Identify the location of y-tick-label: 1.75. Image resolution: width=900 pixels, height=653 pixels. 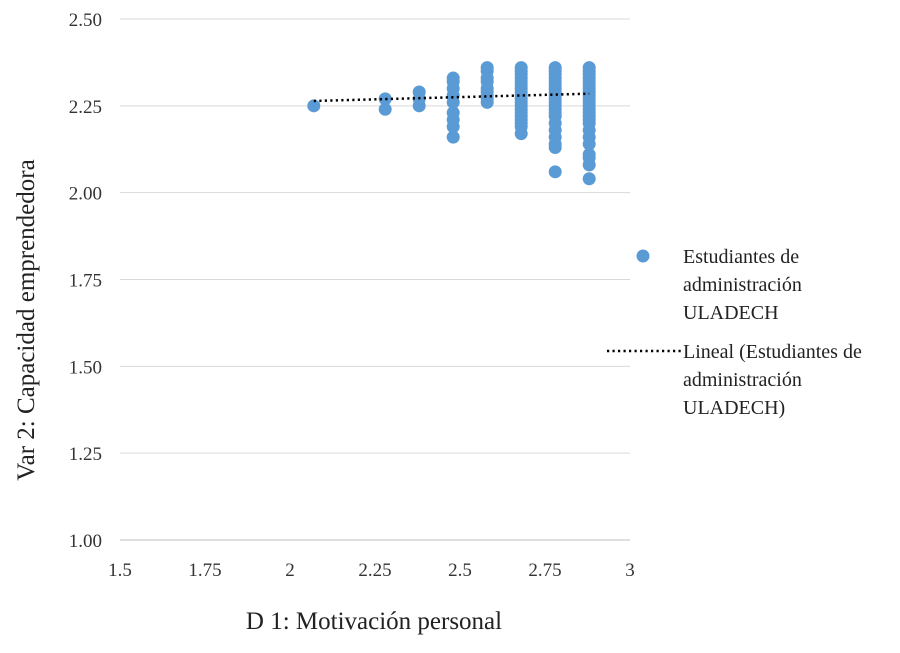
(85, 281).